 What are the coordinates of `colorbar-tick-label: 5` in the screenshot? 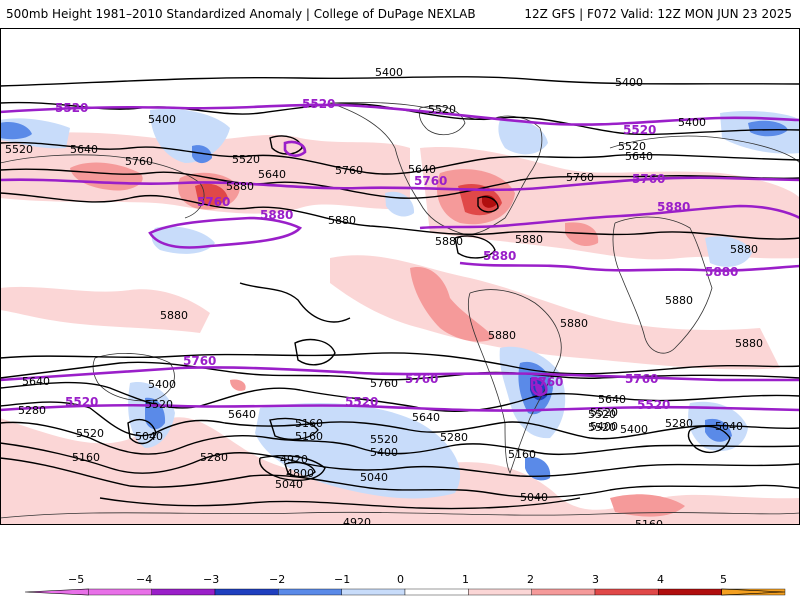 It's located at (723, 579).